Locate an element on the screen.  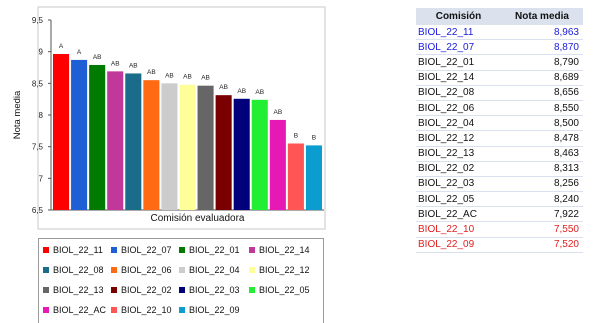
cell-comision: BIOL_22_13 is located at coordinates (458, 154).